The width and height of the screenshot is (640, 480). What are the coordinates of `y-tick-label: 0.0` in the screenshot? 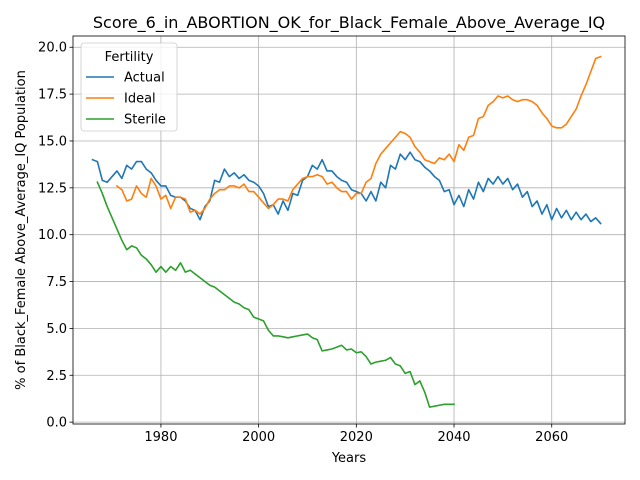 It's located at (56, 423).